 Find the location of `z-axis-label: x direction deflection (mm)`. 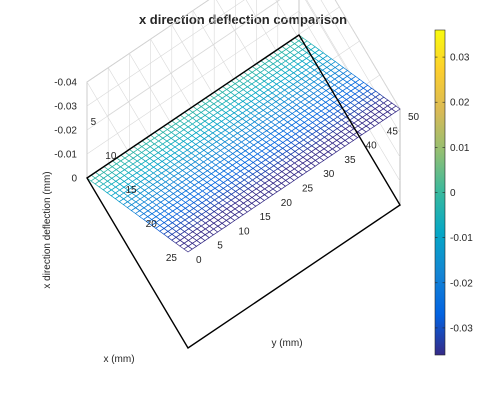

z-axis-label: x direction deflection (mm) is located at coordinates (47, 229).